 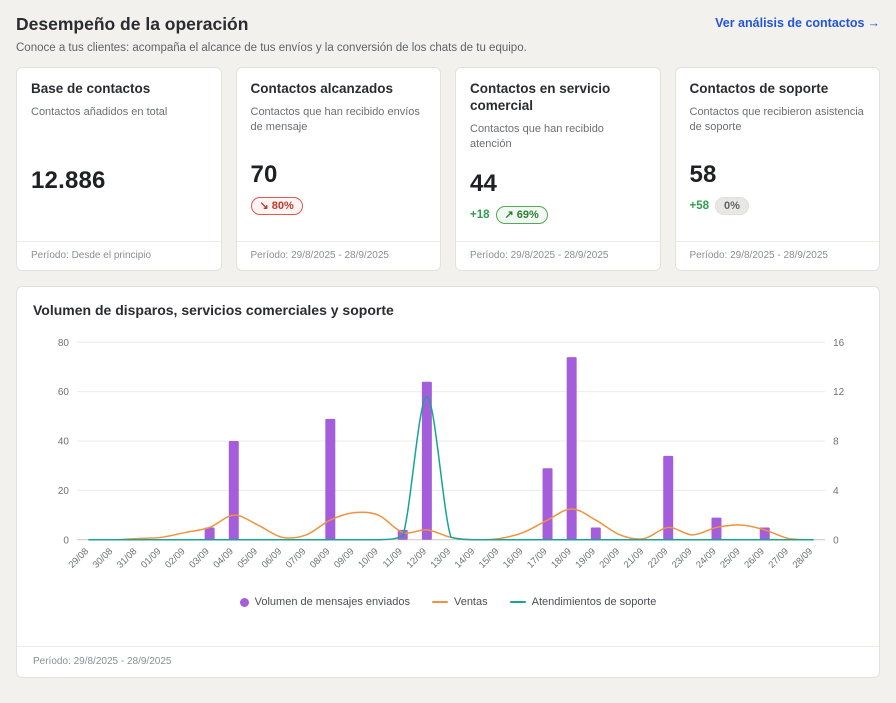 What do you see at coordinates (594, 602) in the screenshot?
I see `legend-label: Atendimientos de soporte` at bounding box center [594, 602].